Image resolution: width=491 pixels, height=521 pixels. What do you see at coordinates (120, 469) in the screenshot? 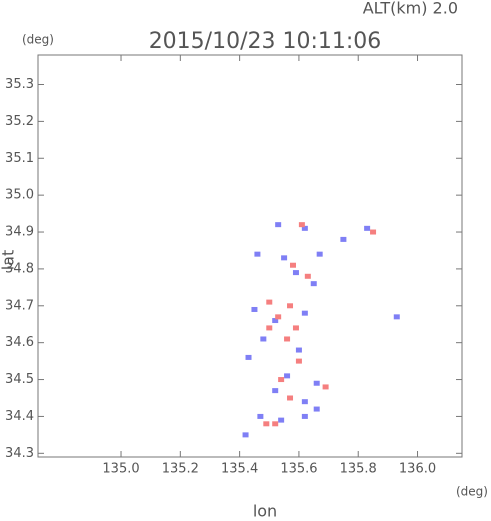
I see `x-tick-label: 135.0` at bounding box center [120, 469].